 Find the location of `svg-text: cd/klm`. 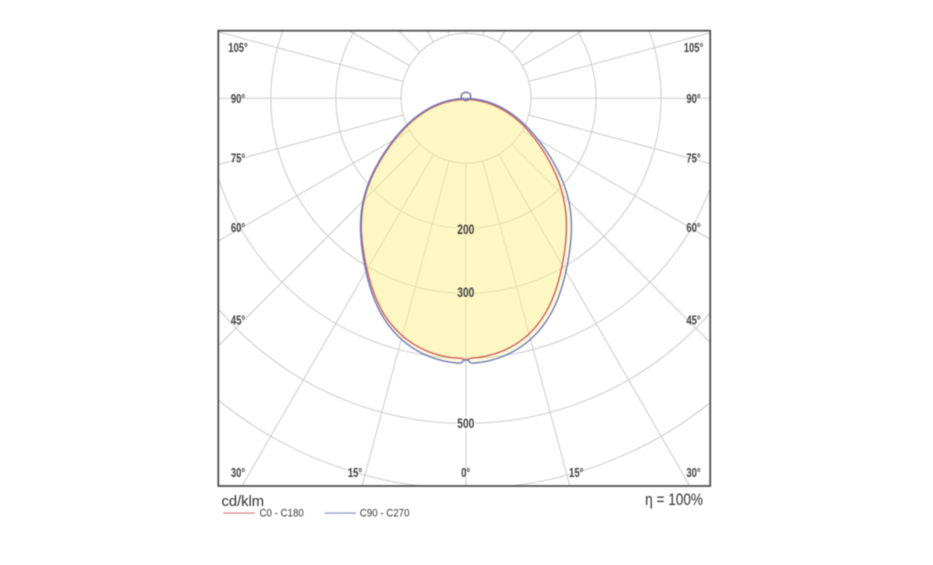

svg-text: cd/klm is located at coordinates (243, 501).